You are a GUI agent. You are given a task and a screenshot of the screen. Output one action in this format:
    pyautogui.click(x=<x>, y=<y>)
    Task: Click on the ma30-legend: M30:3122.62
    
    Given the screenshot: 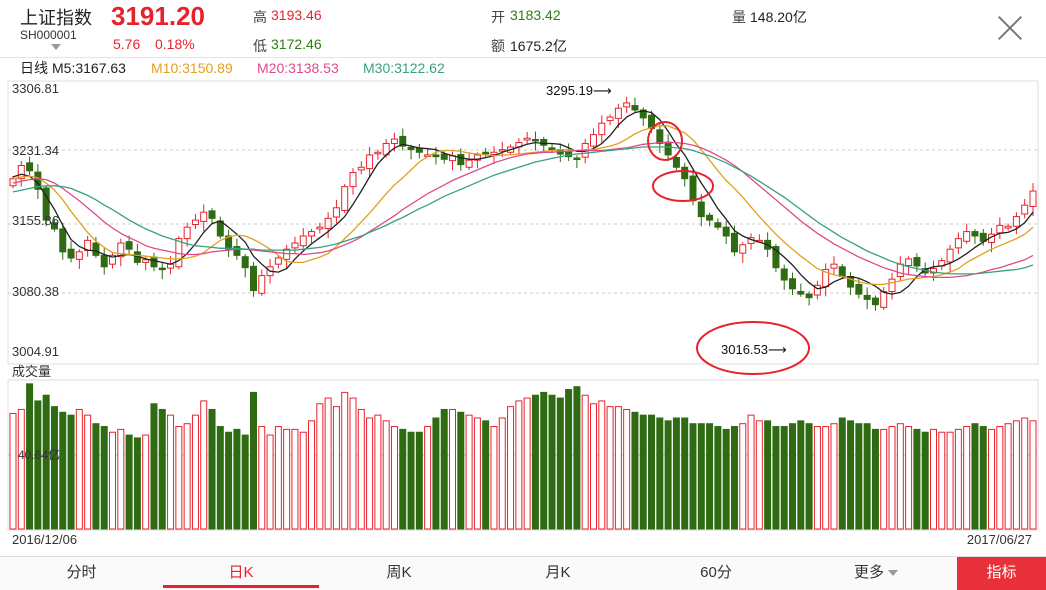 What is the action you would take?
    pyautogui.click(x=404, y=68)
    